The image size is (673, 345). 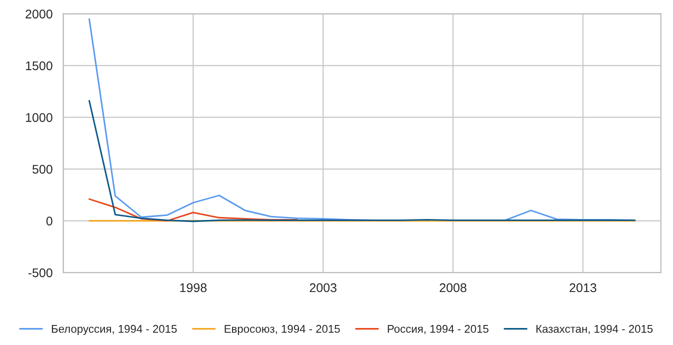 What do you see at coordinates (193, 287) in the screenshot?
I see `x-tick-label: 1998` at bounding box center [193, 287].